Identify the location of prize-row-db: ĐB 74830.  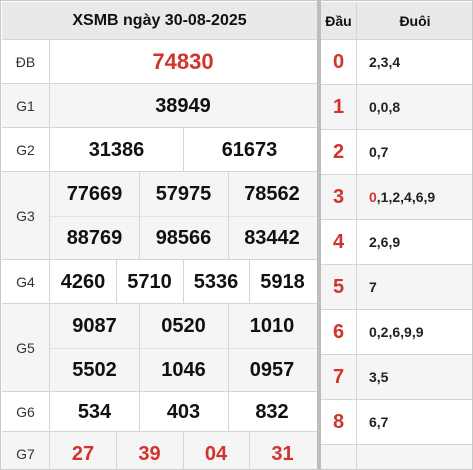
(159, 62).